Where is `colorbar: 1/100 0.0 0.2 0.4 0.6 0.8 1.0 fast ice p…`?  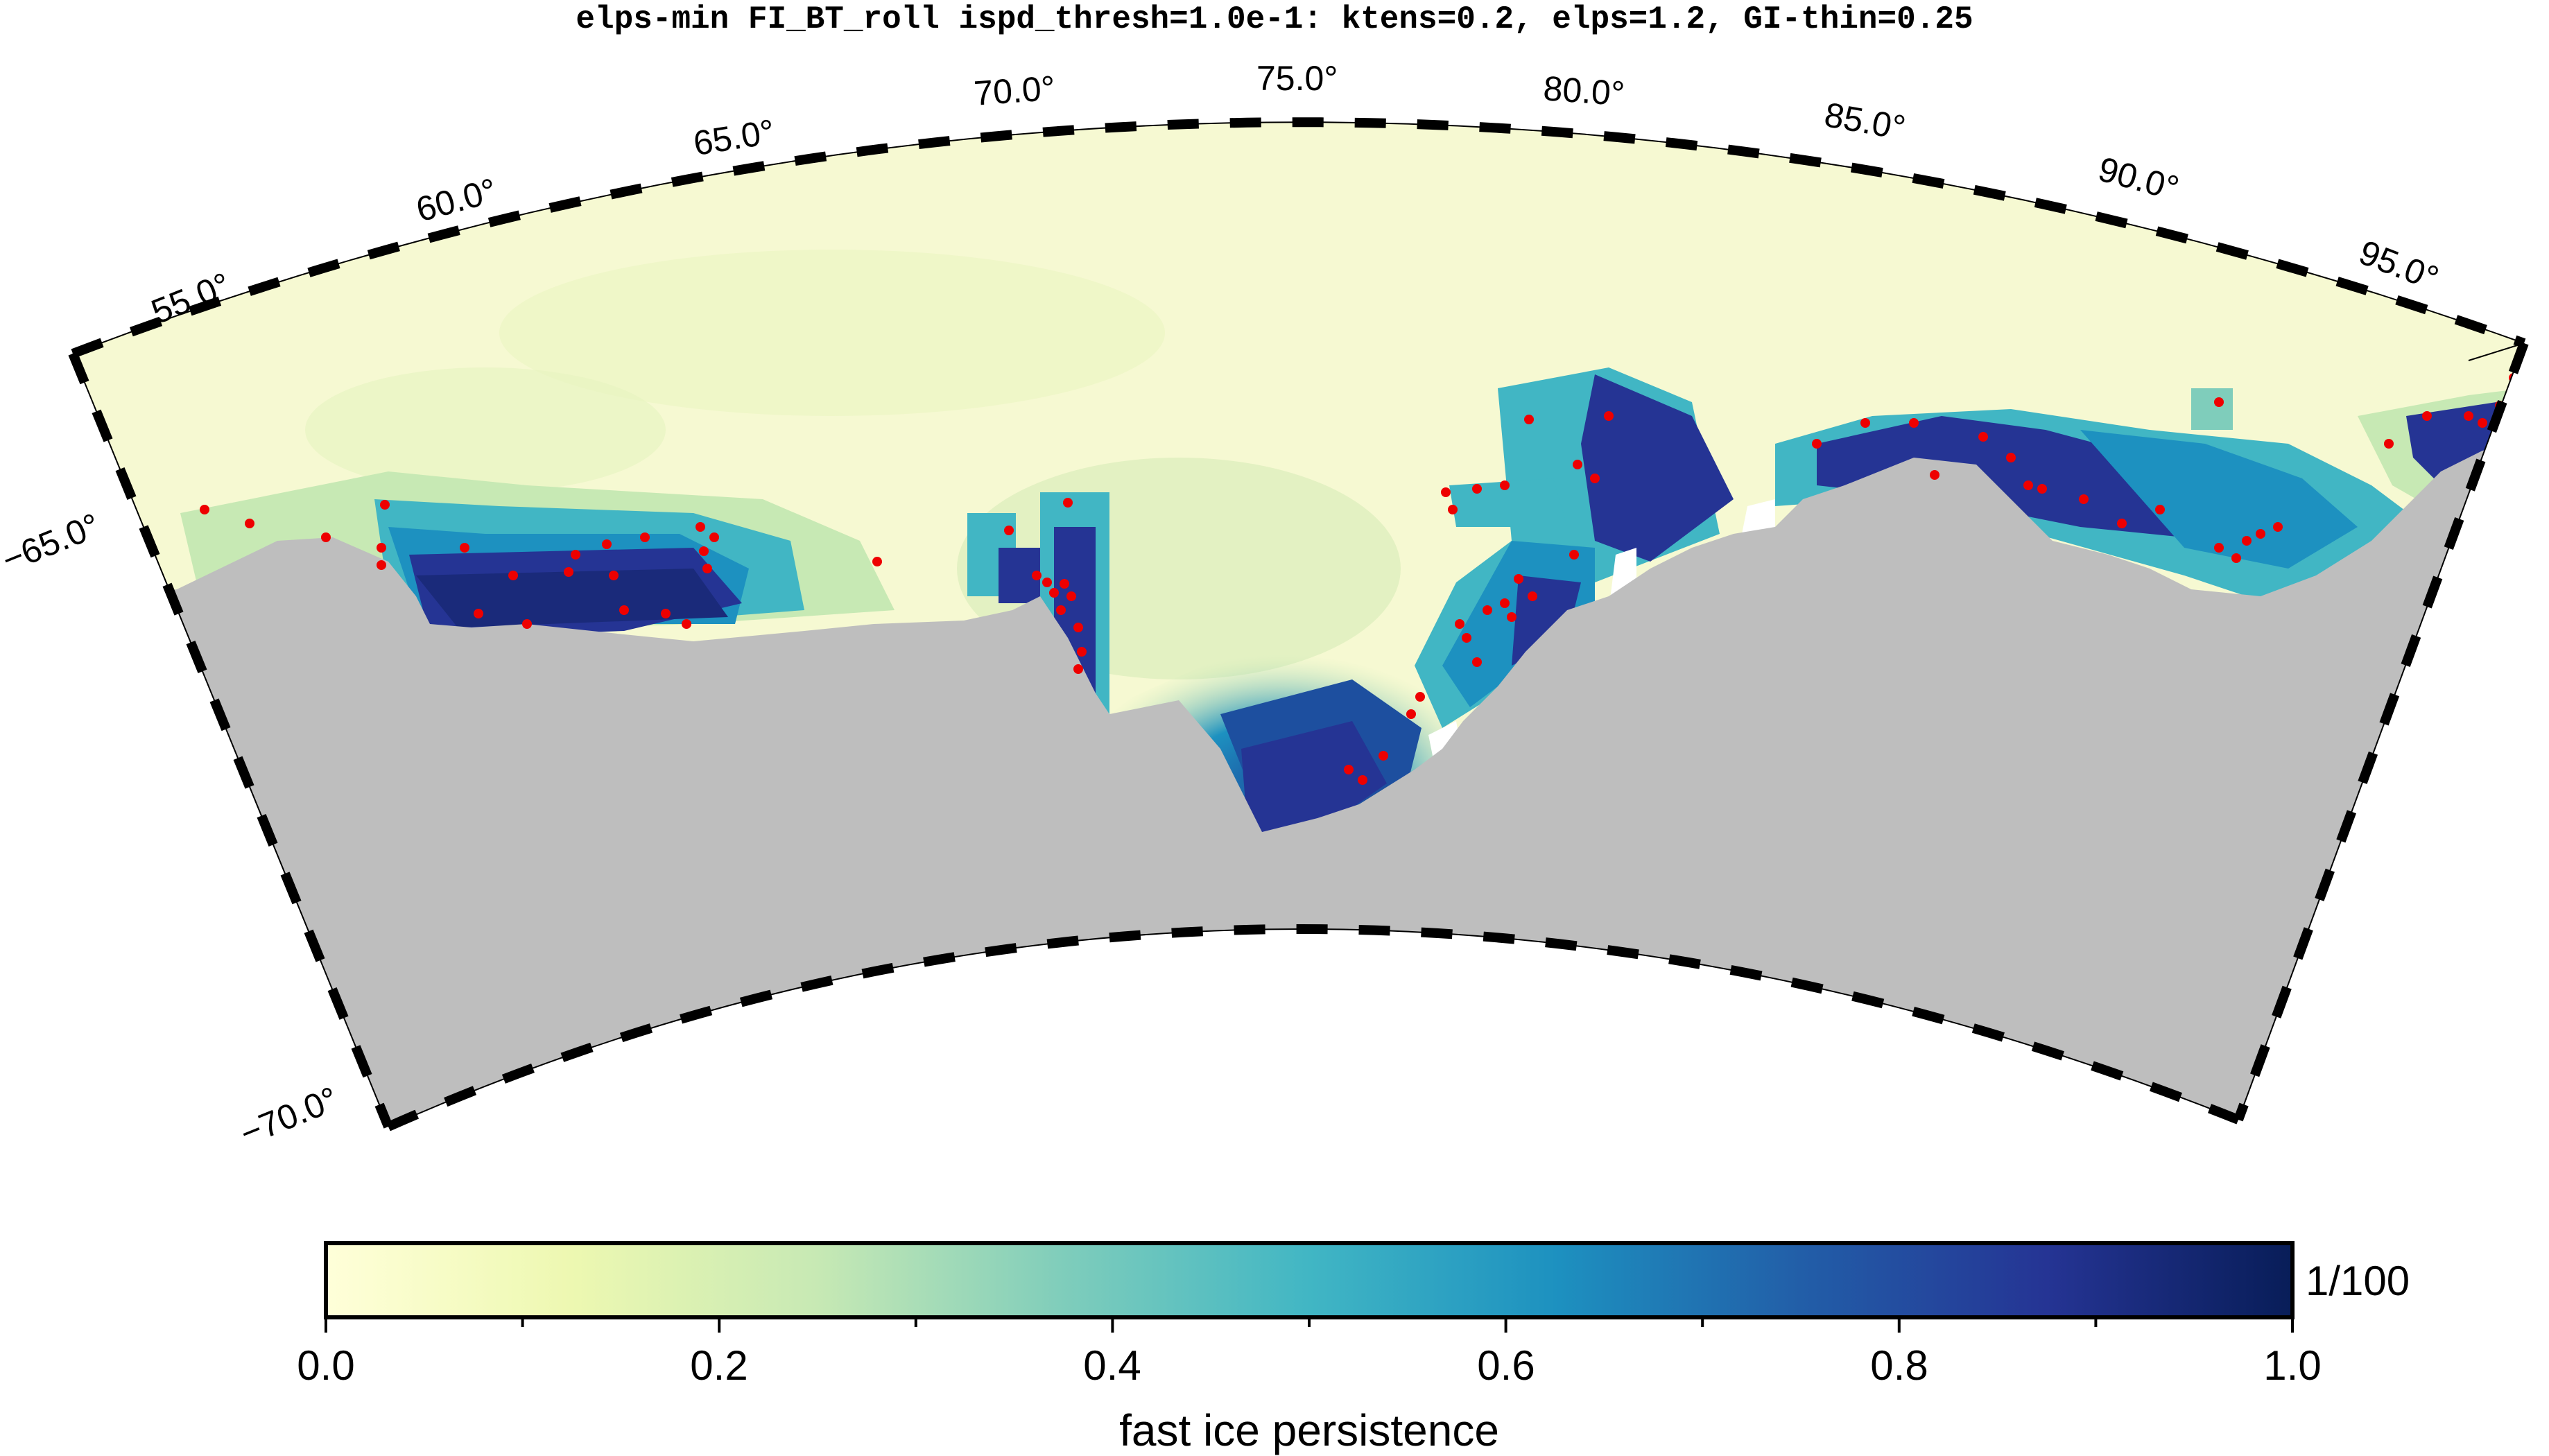
colorbar: 1/100 0.0 0.2 0.4 0.6 0.8 1.0 fast ice p… is located at coordinates (1353, 1348).